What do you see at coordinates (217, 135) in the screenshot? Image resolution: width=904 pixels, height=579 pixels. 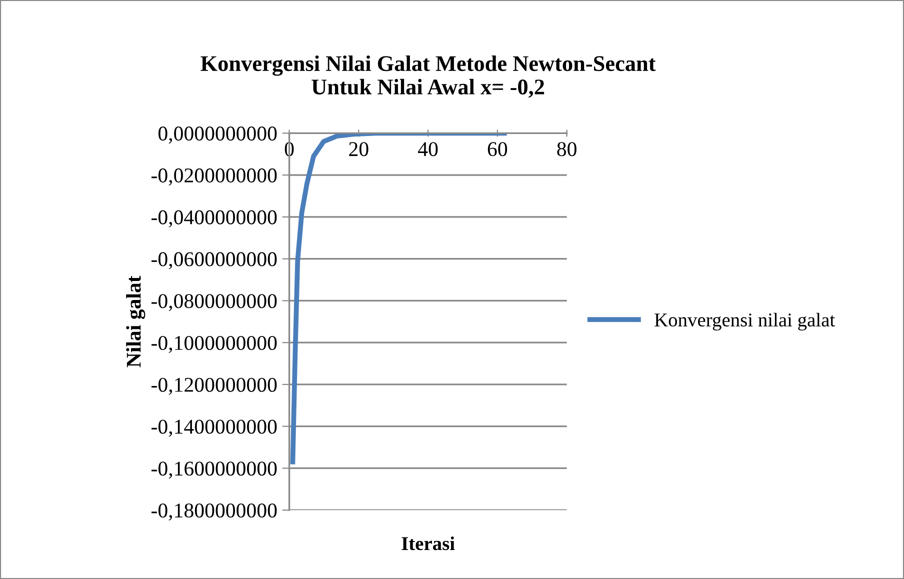 I see `y-tick-label: 0,0000000000` at bounding box center [217, 135].